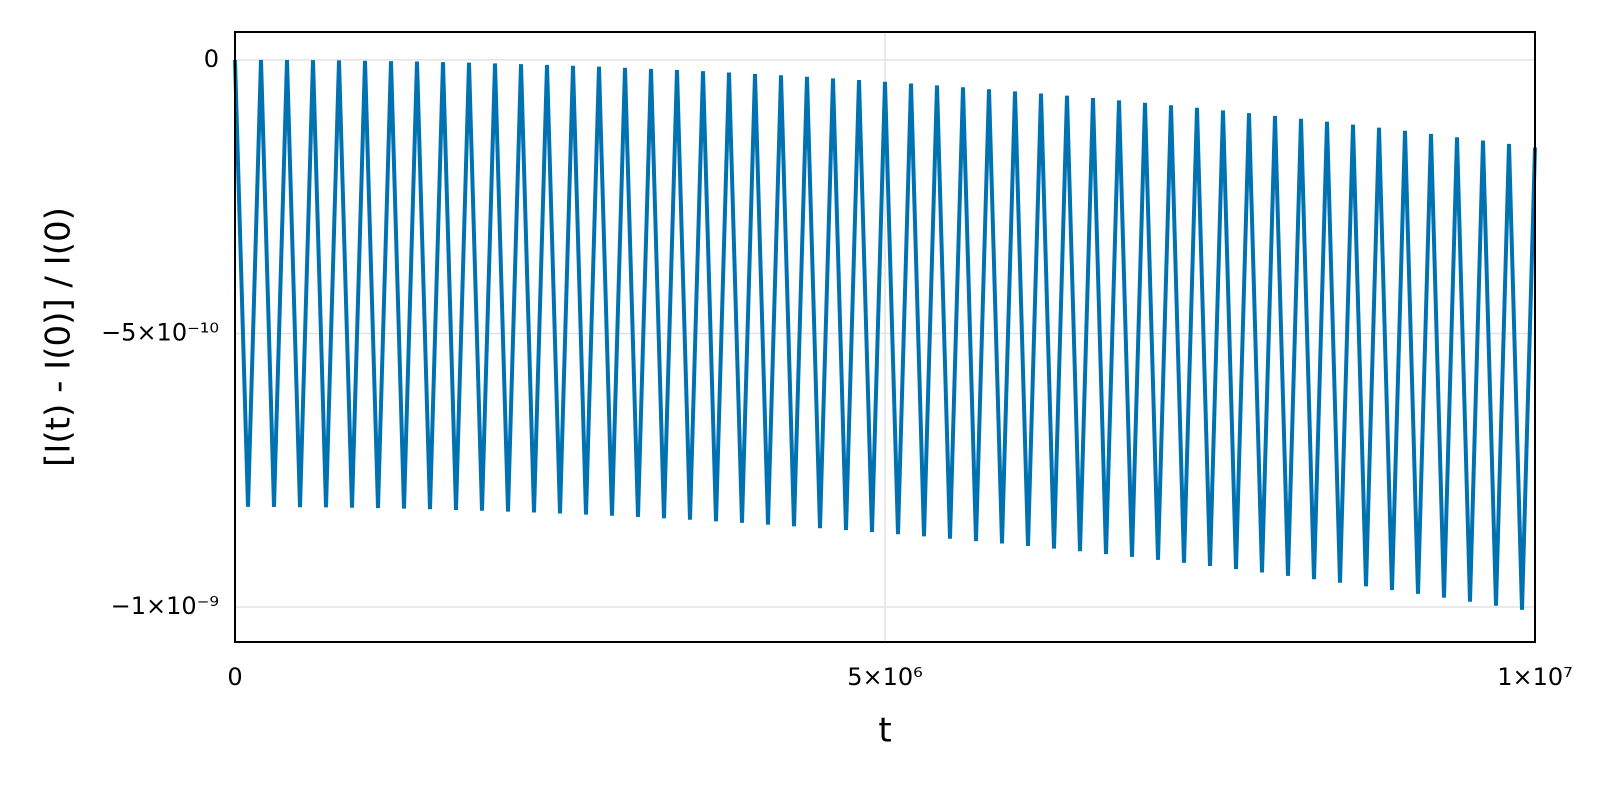 The height and width of the screenshot is (800, 1600). Describe the element at coordinates (885, 677) in the screenshot. I see `x-tick-label: 5×10⁶` at that location.